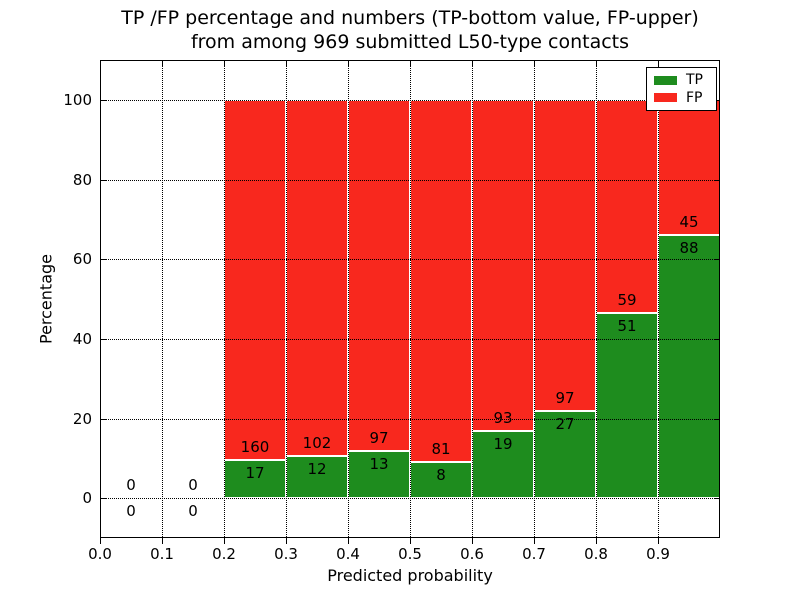 The width and height of the screenshot is (800, 600). Describe the element at coordinates (193, 485) in the screenshot. I see `fp-count-label: 0` at that location.